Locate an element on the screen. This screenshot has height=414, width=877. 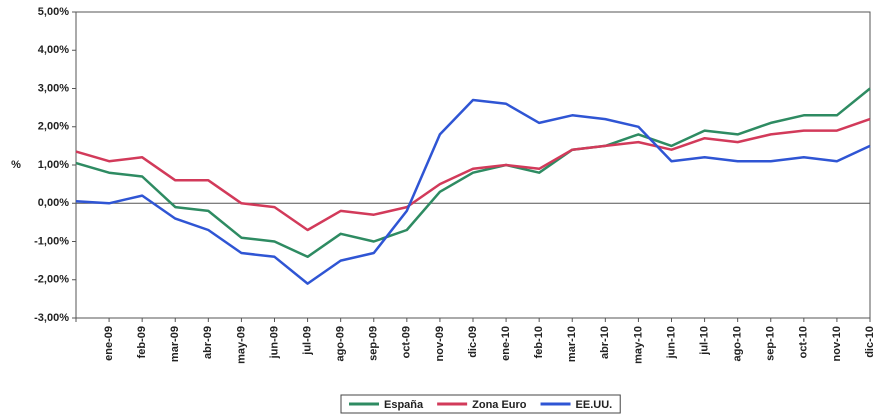
y-tick-label: 5,00% is located at coordinates (53, 12).